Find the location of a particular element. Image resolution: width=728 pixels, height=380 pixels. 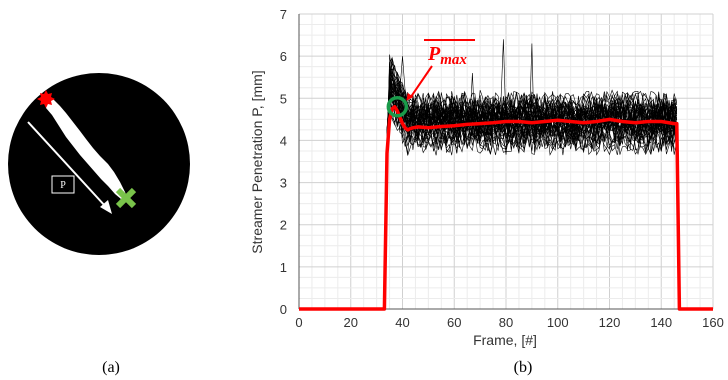

x-tick-label: 140 is located at coordinates (661, 322).